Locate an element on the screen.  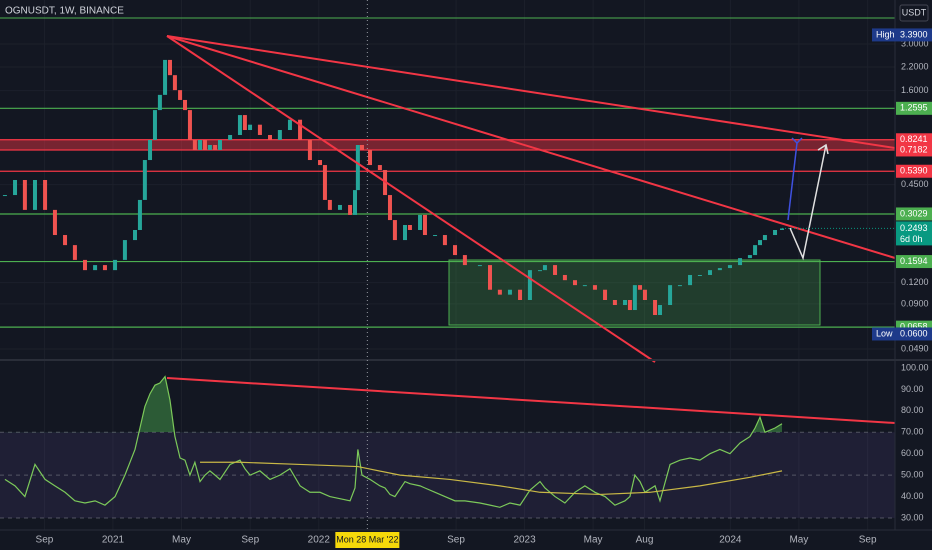
currency-box is located at coordinates (914, 13).